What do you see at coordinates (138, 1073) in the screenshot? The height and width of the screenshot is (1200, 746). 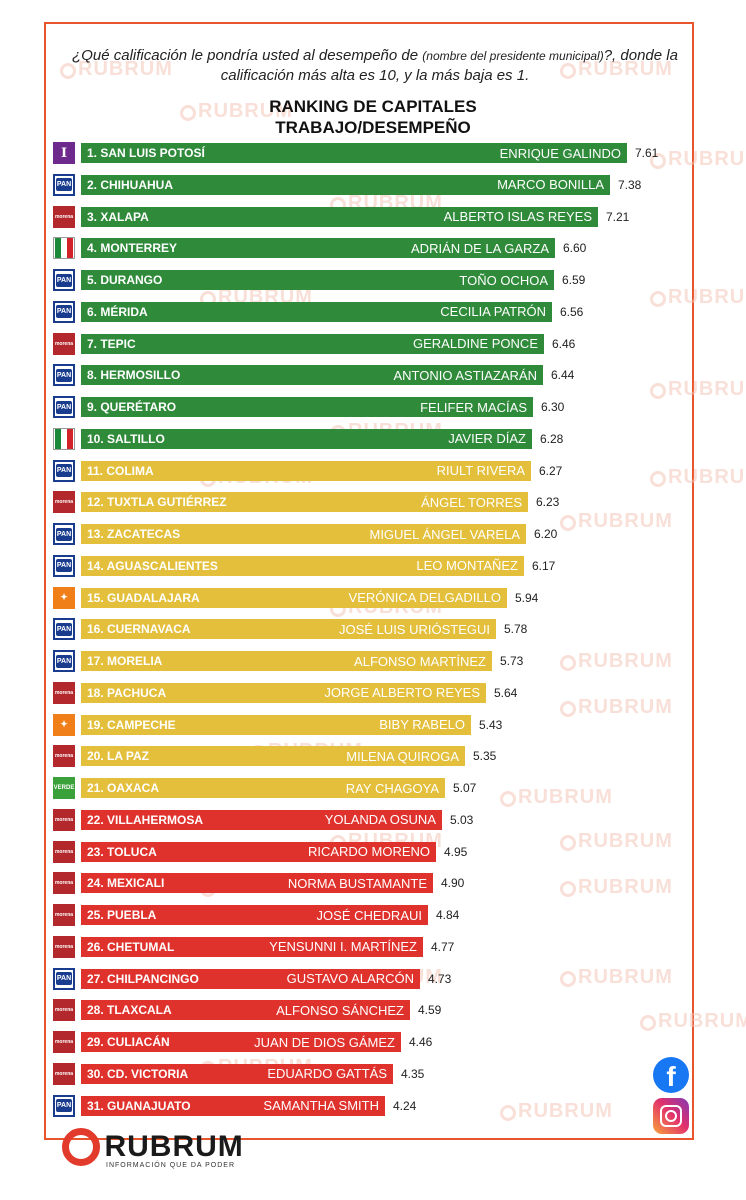 I see `bar-city-label: 30. CD. VICTORIA` at bounding box center [138, 1073].